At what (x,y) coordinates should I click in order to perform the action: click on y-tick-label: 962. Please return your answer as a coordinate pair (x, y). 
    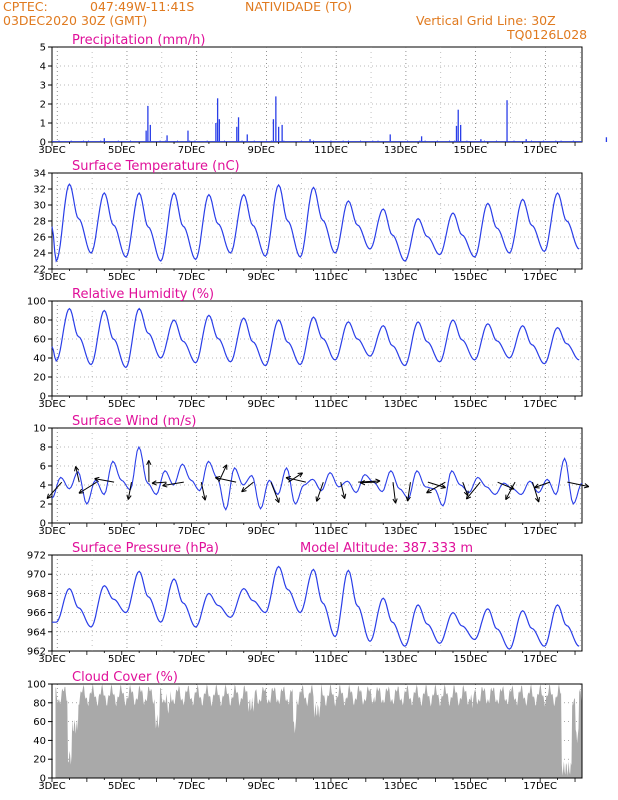
    Looking at the image, I should click on (36, 652).